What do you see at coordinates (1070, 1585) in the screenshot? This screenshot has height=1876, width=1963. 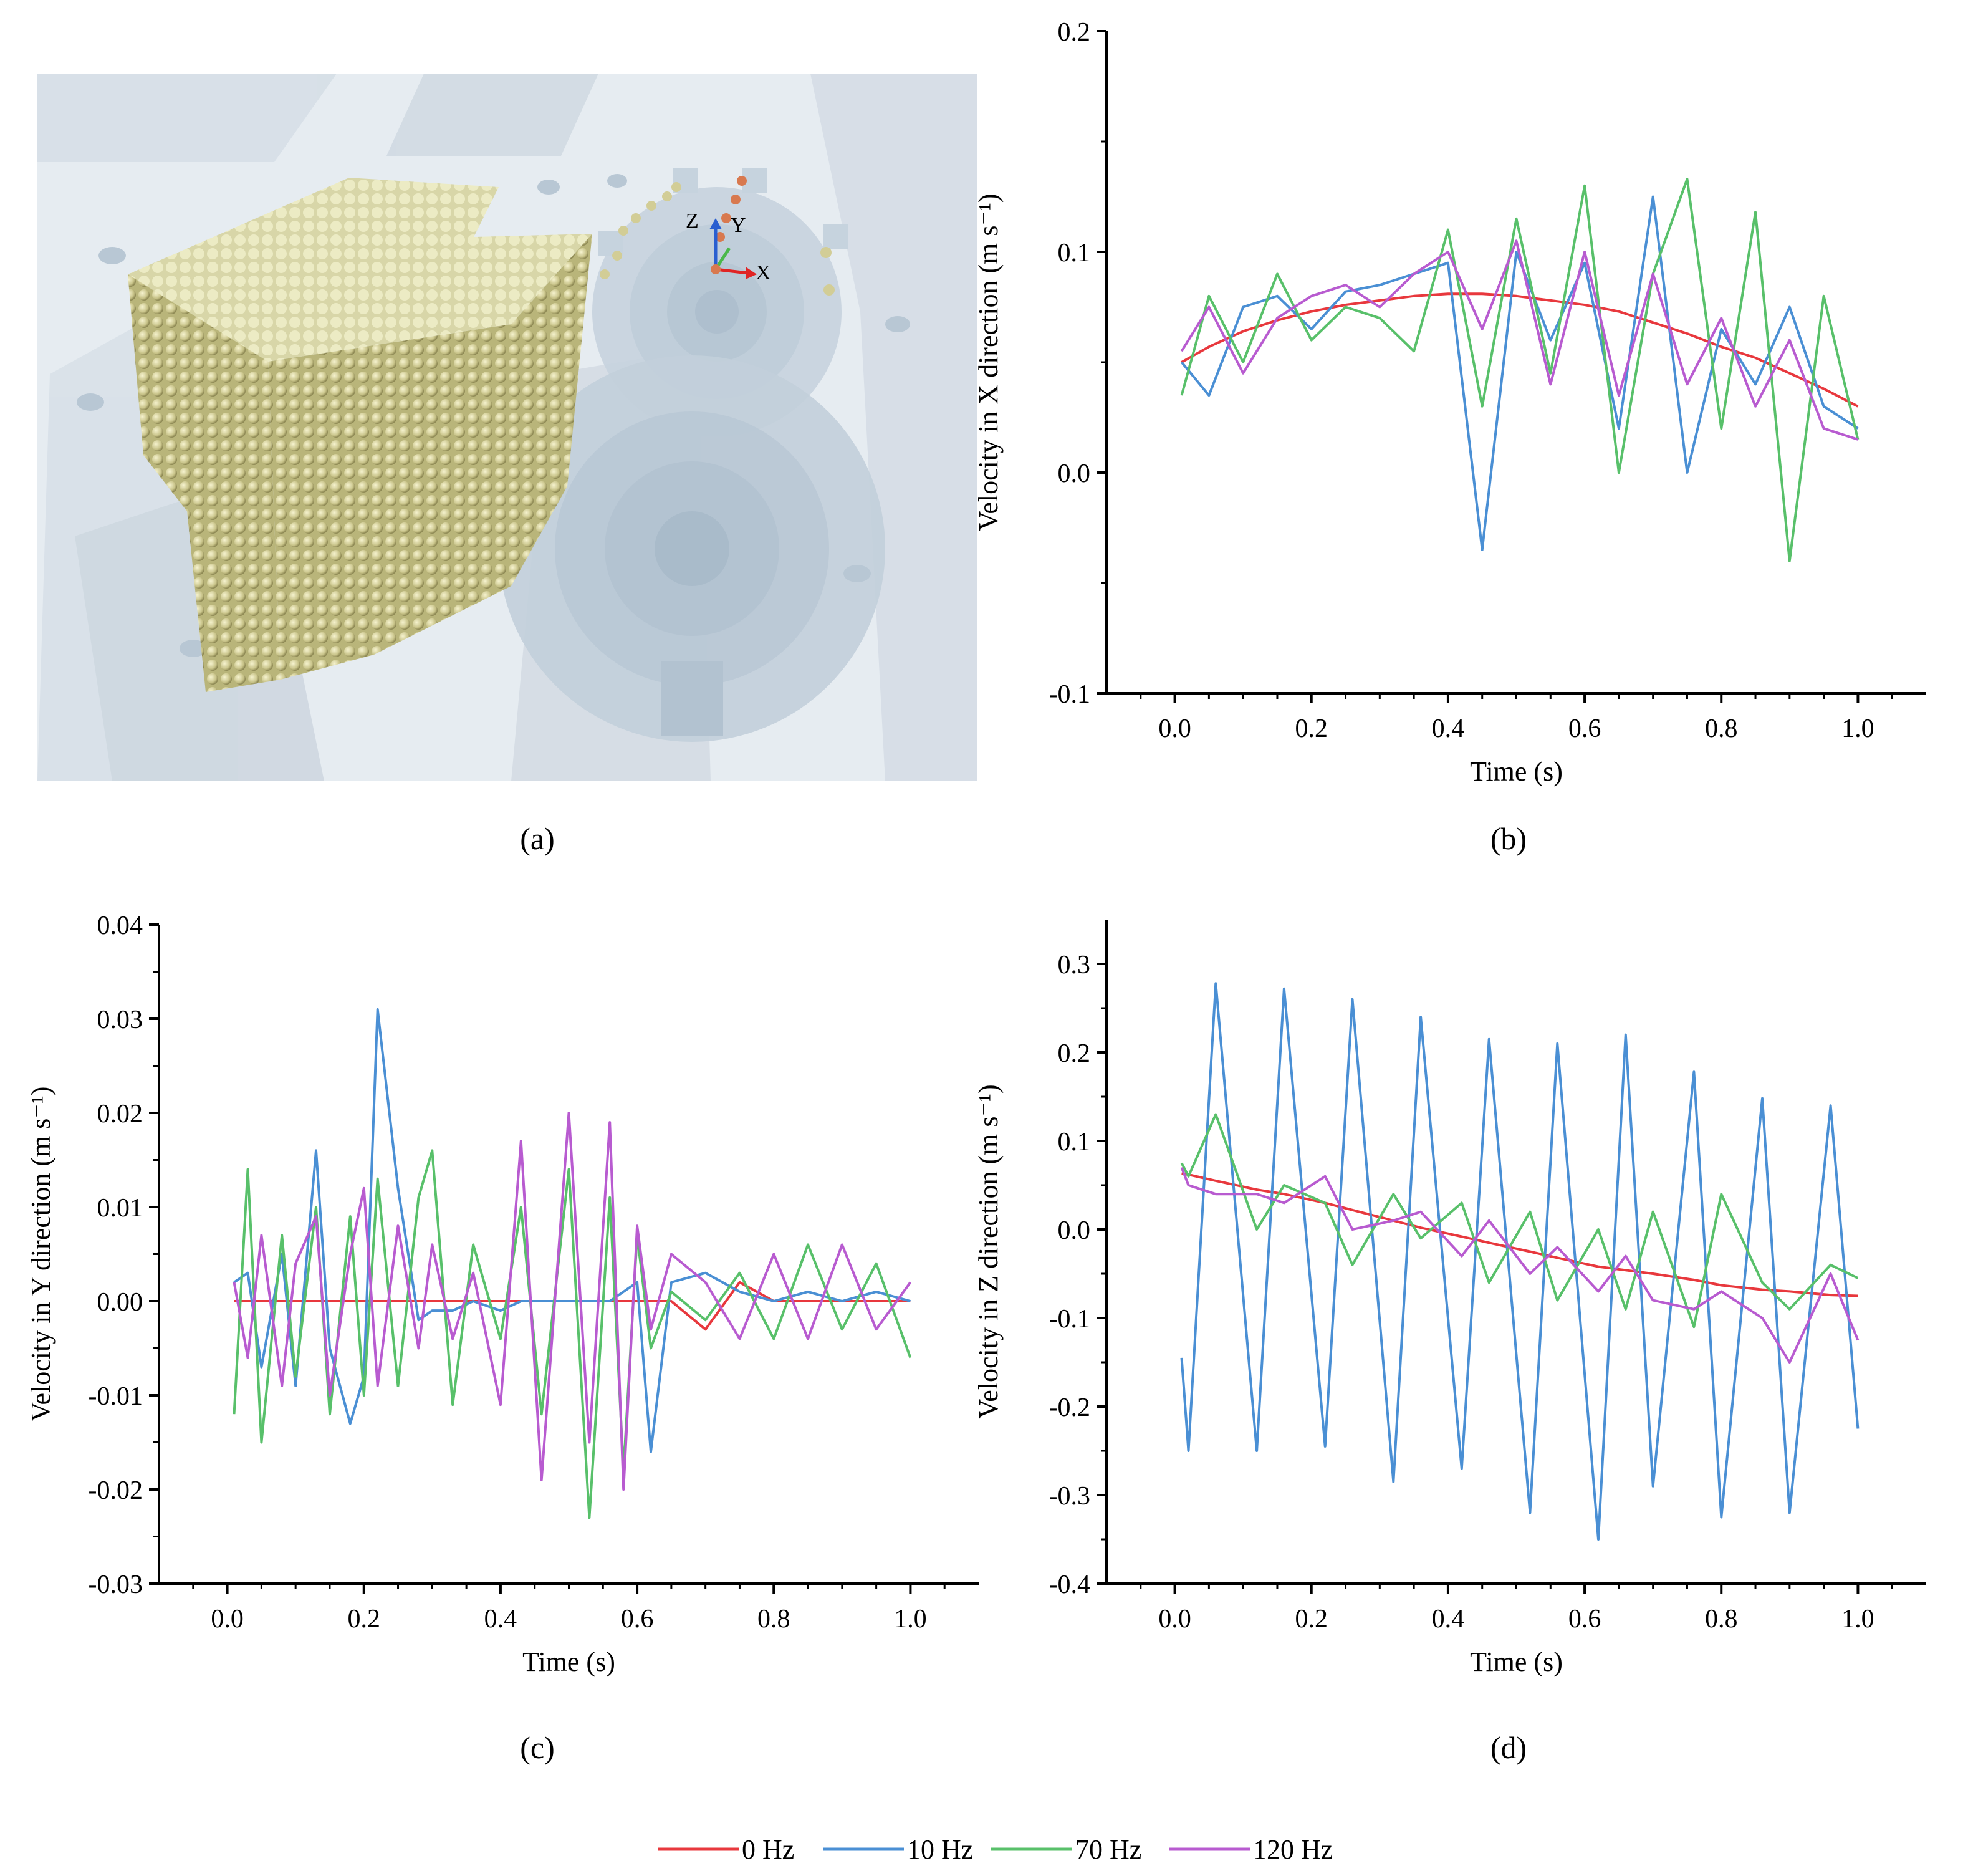 I see `y-tick-label: -0.4` at bounding box center [1070, 1585].